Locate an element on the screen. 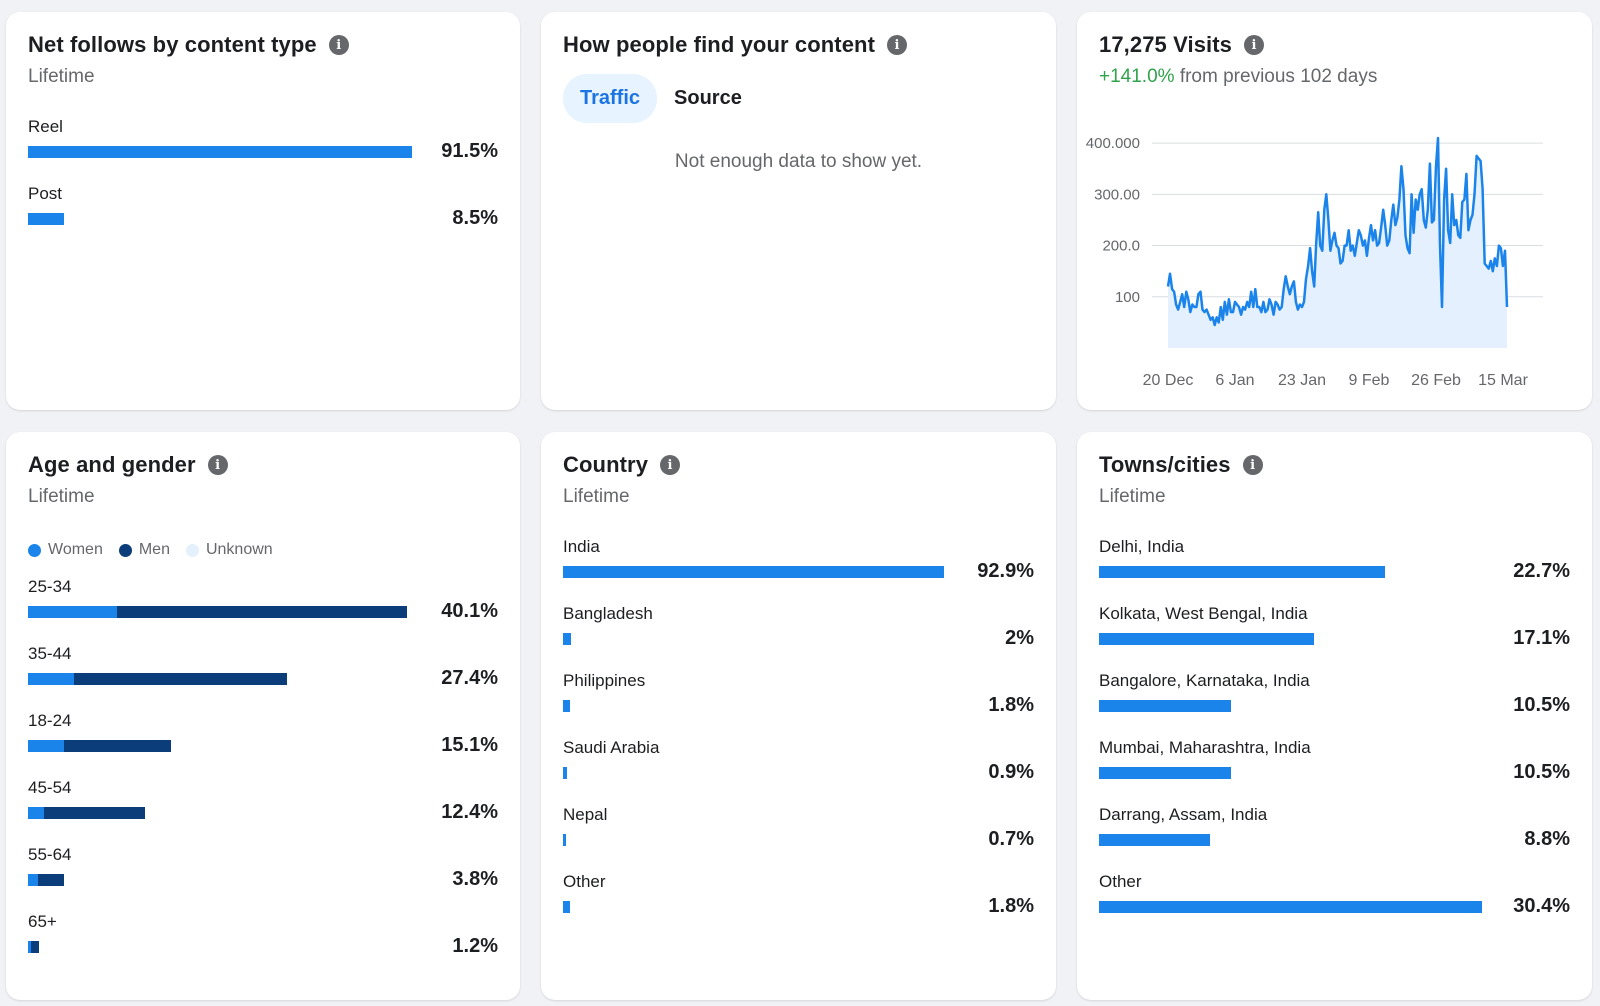 This screenshot has width=1600, height=1006. item-label: India is located at coordinates (581, 546).